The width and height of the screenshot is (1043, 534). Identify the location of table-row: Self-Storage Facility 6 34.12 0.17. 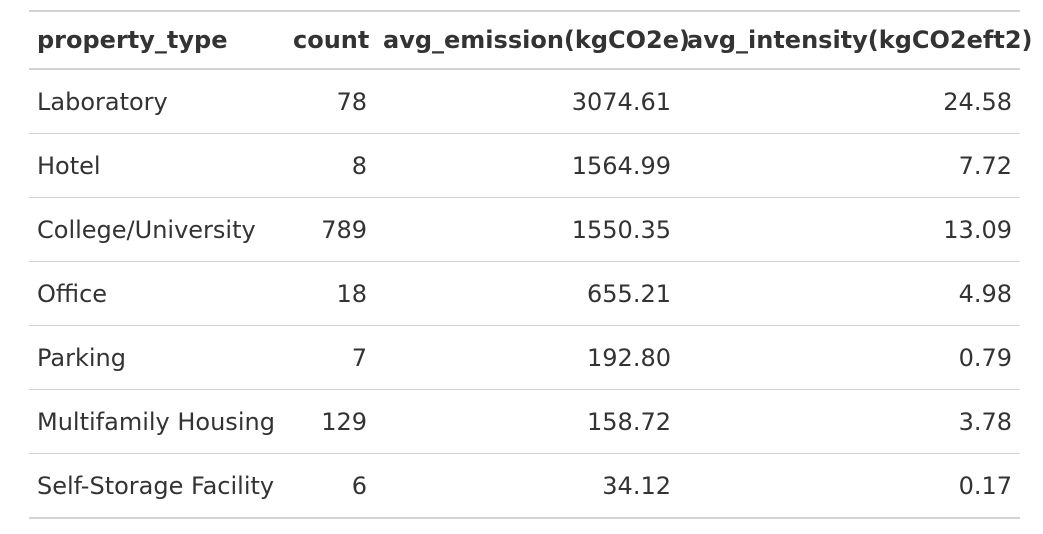
(524, 486).